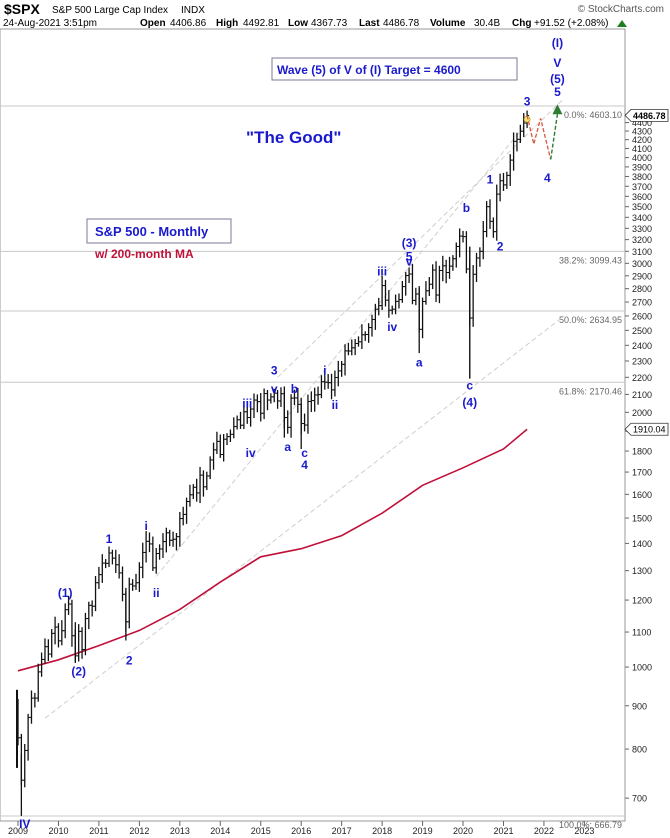  What do you see at coordinates (539, 137) in the screenshot?
I see `projection-red-path` at bounding box center [539, 137].